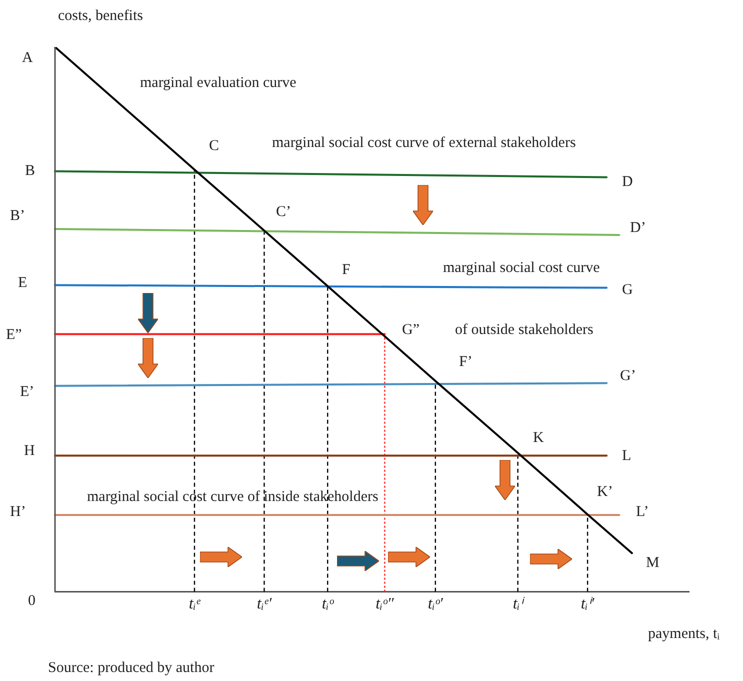 This screenshot has height=681, width=743. What do you see at coordinates (27, 58) in the screenshot?
I see `text: A` at bounding box center [27, 58].